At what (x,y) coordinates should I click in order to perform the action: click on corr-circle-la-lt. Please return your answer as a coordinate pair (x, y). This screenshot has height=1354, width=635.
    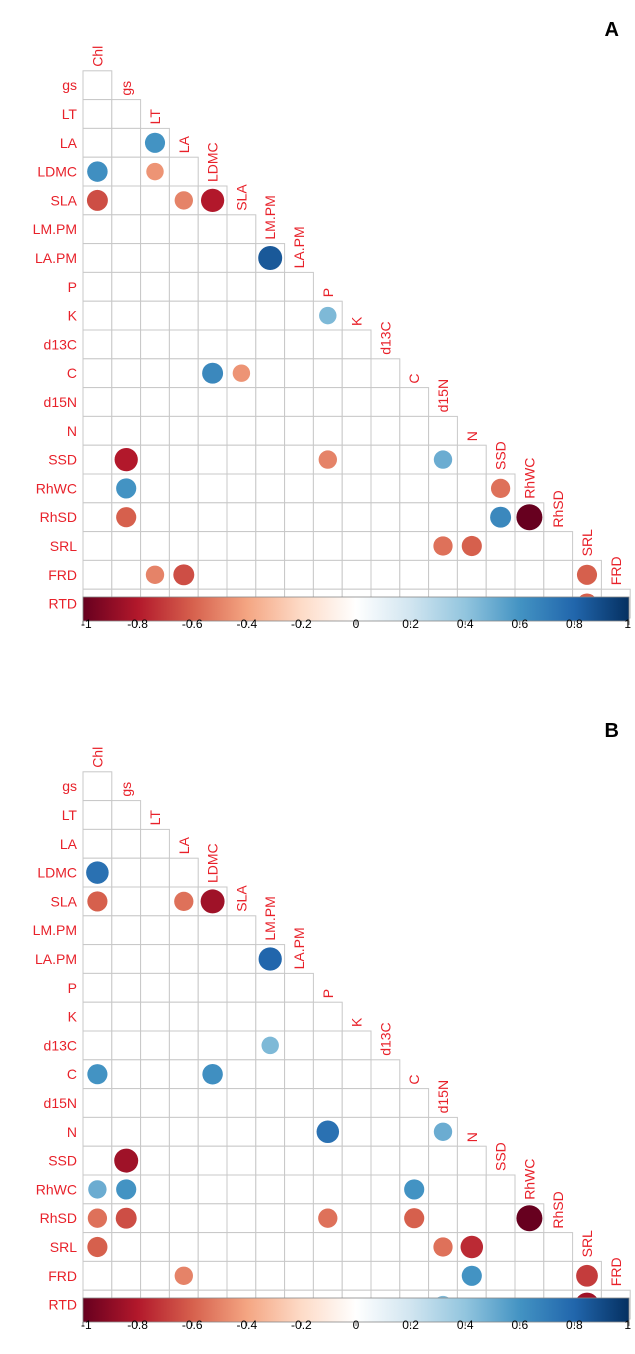
    Looking at the image, I should click on (155, 142).